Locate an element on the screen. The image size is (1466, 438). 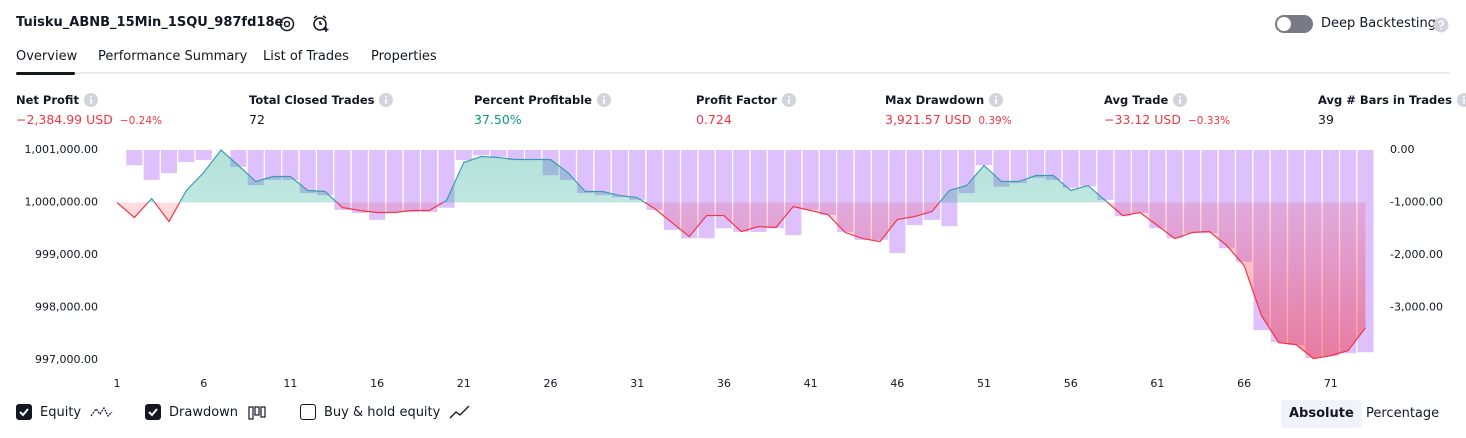
metric-value: 3,921.57 USD 0.39% is located at coordinates (948, 119).